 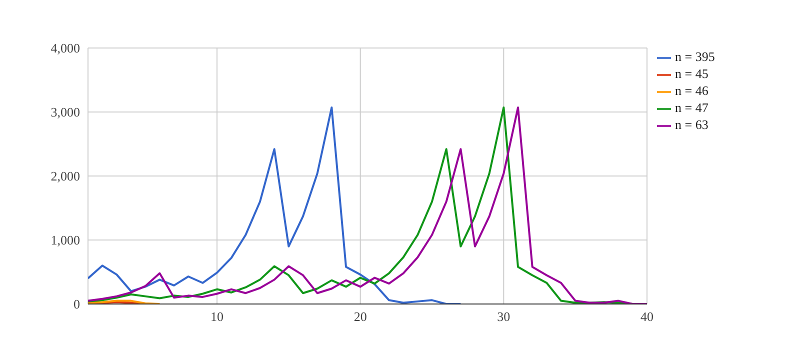 What do you see at coordinates (77, 304) in the screenshot?
I see `y-tick-label: 0` at bounding box center [77, 304].